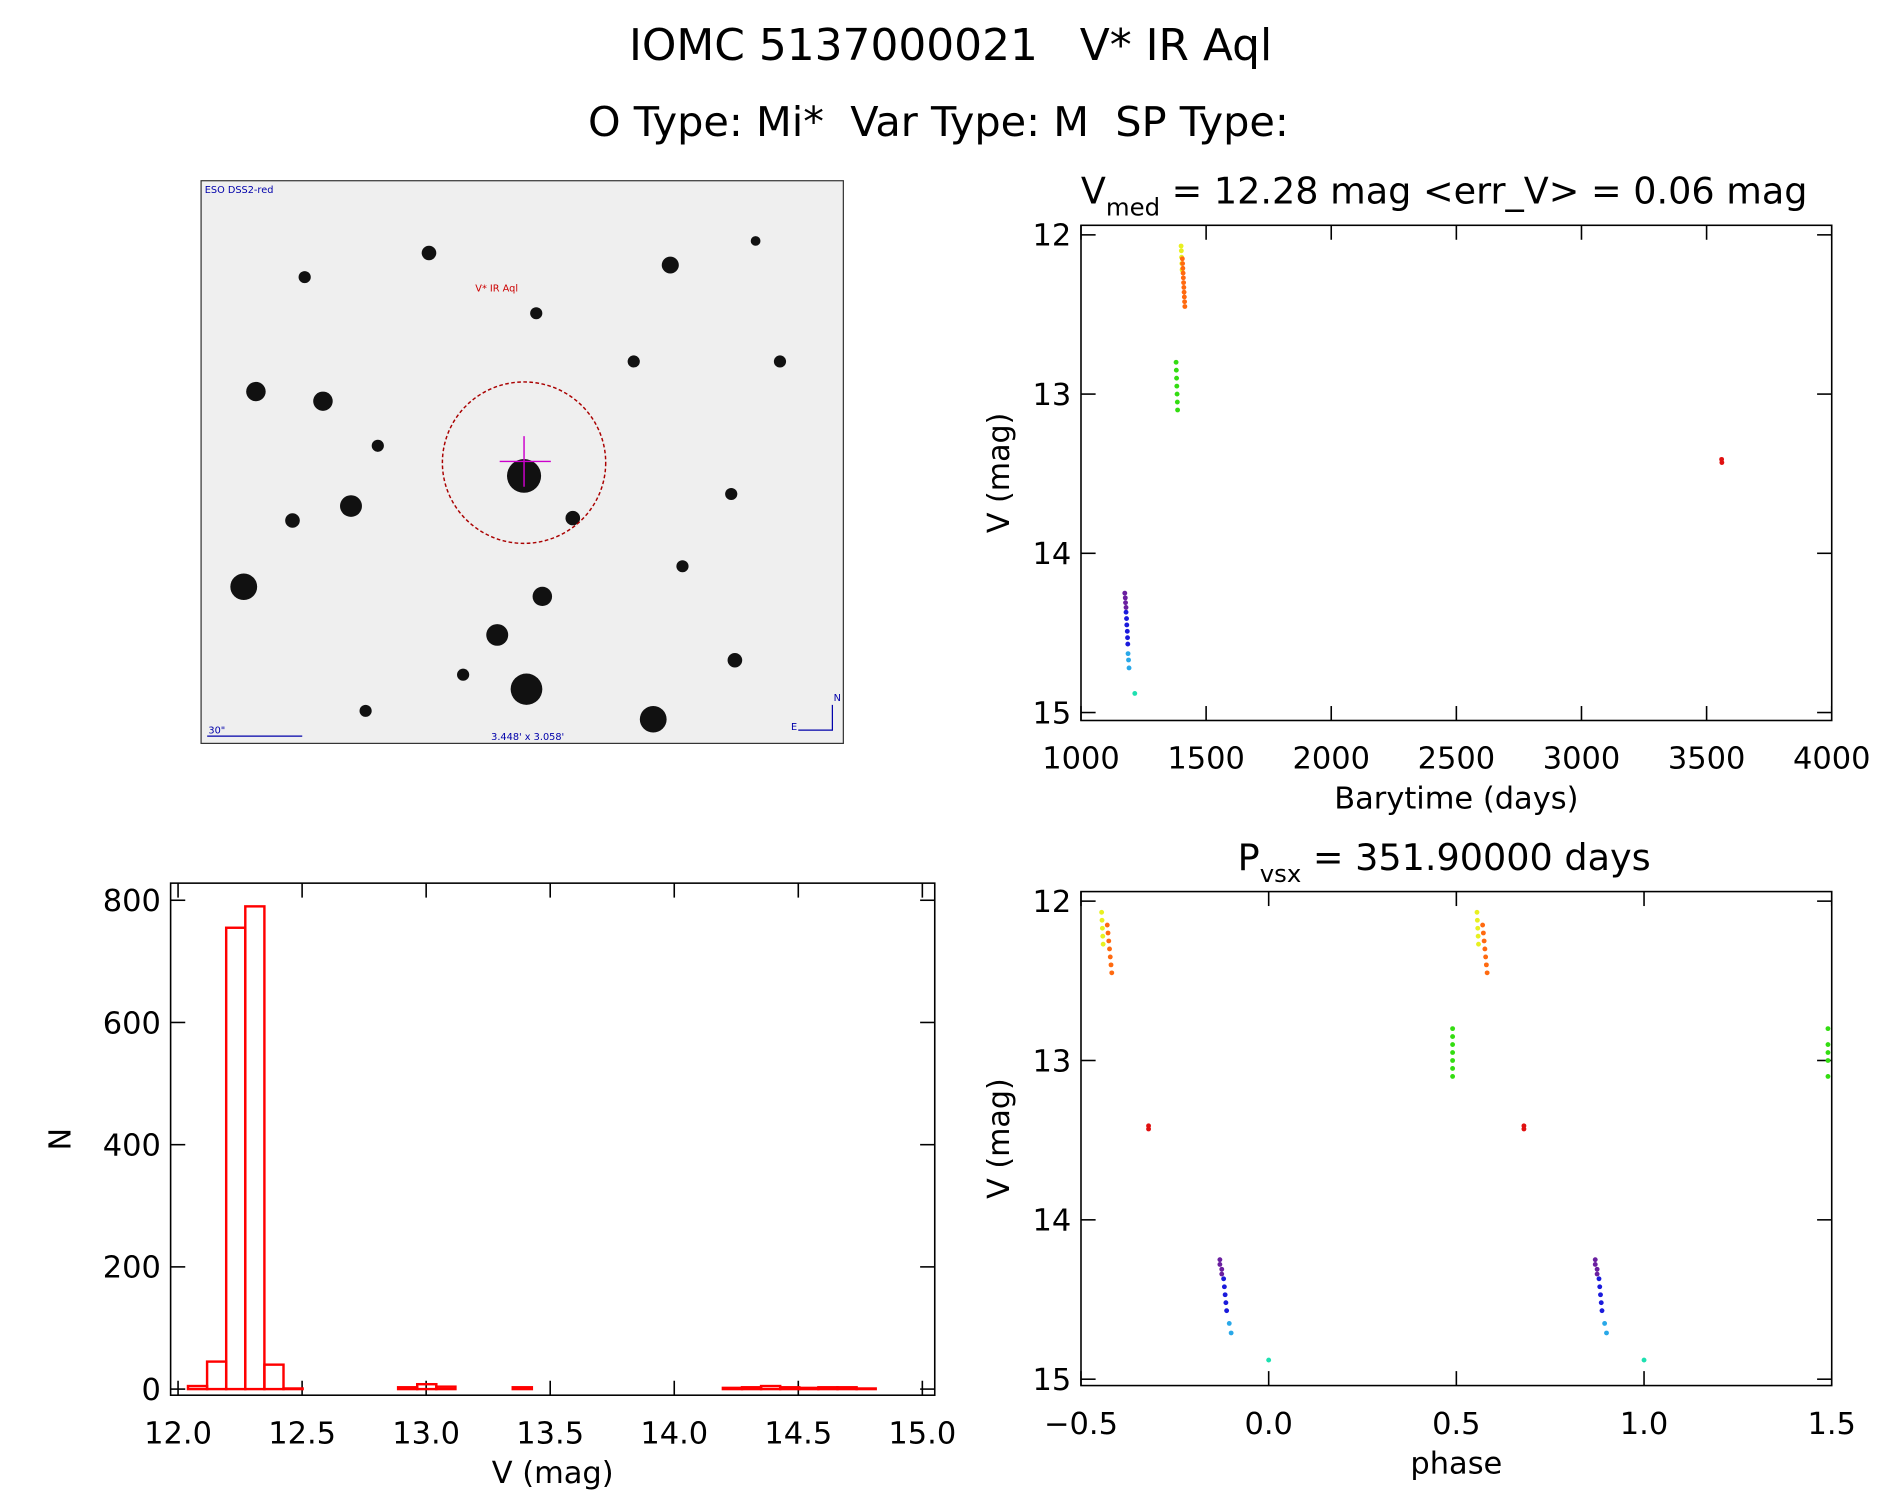 The image size is (1889, 1494). Describe the element at coordinates (132, 901) in the screenshot. I see `y-tick-label: 800` at that location.